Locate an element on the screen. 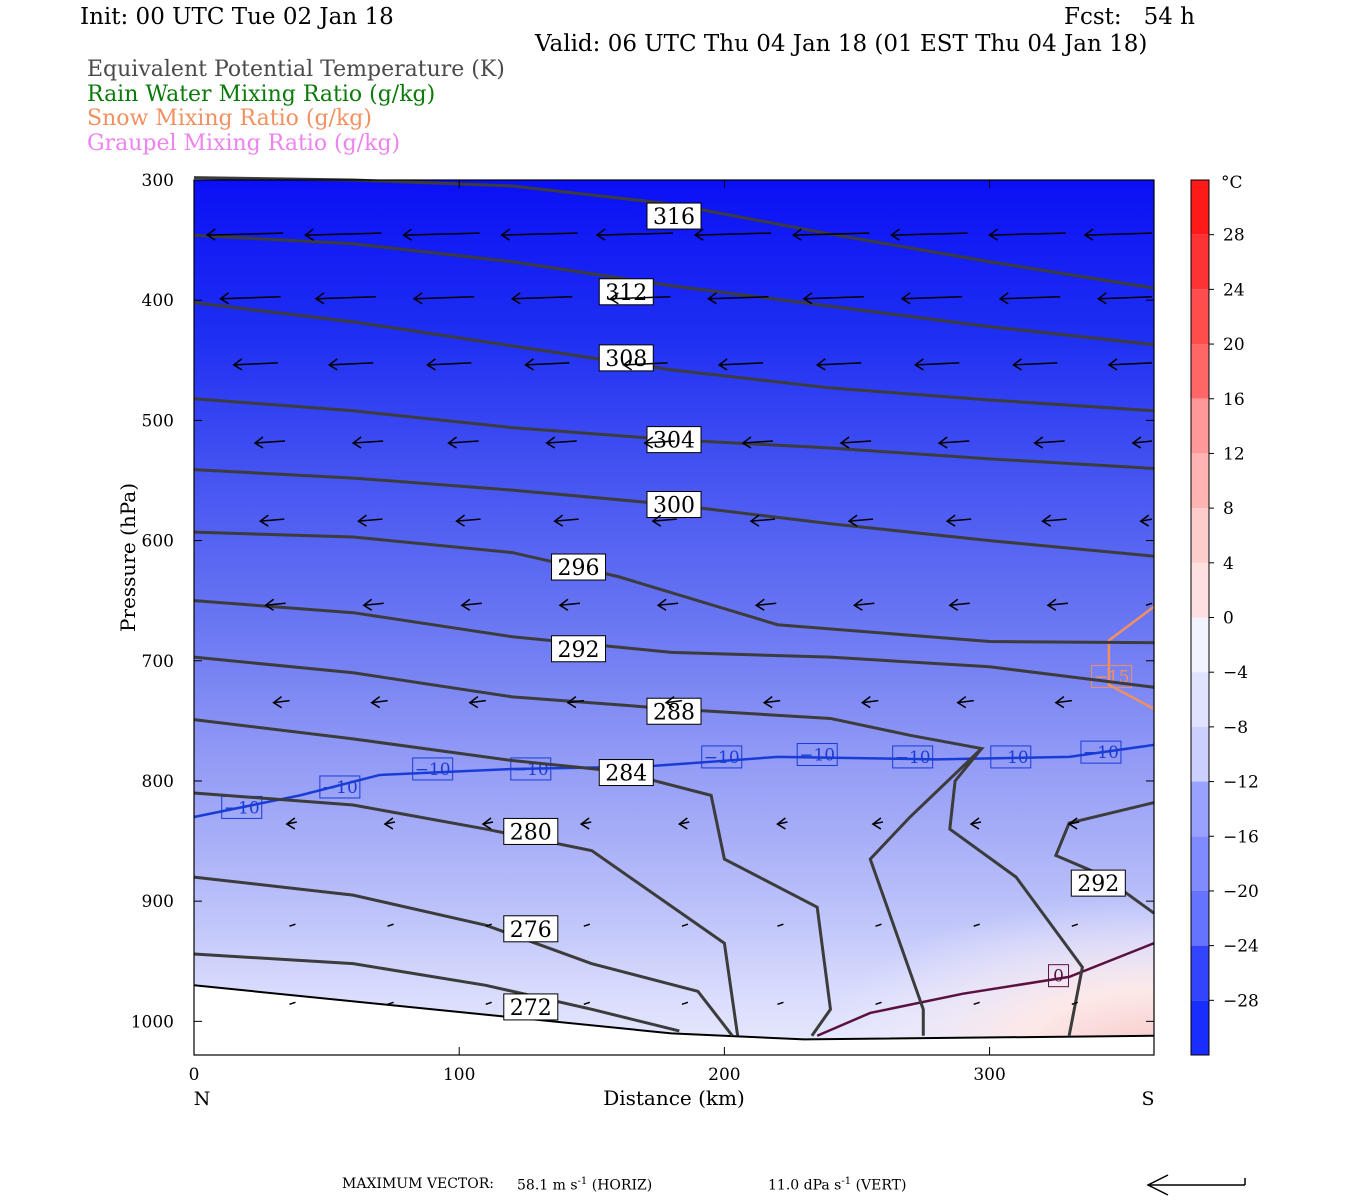 The width and height of the screenshot is (1350, 1200). theta-e-label: 276 is located at coordinates (531, 930).